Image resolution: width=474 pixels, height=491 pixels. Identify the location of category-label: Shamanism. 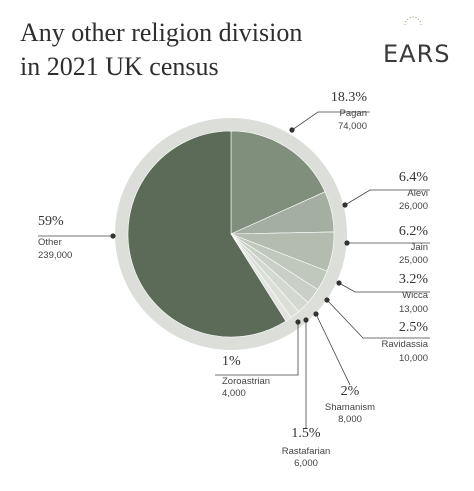
(350, 407).